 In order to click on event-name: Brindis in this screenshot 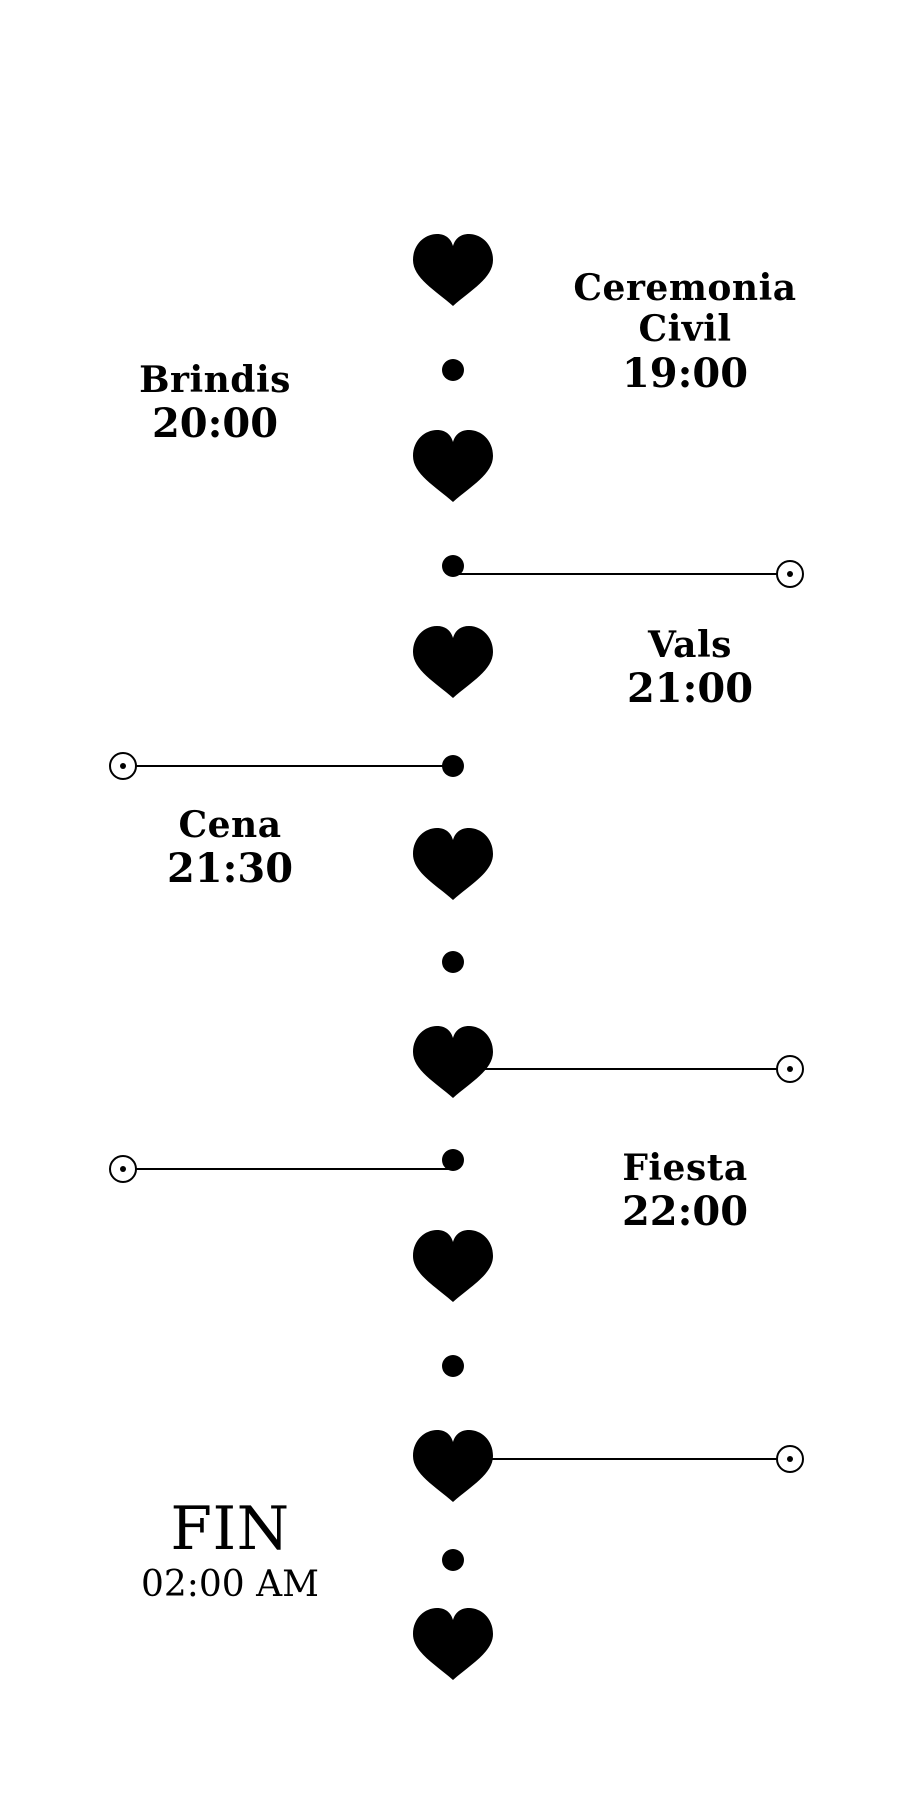, I will do `click(215, 380)`.